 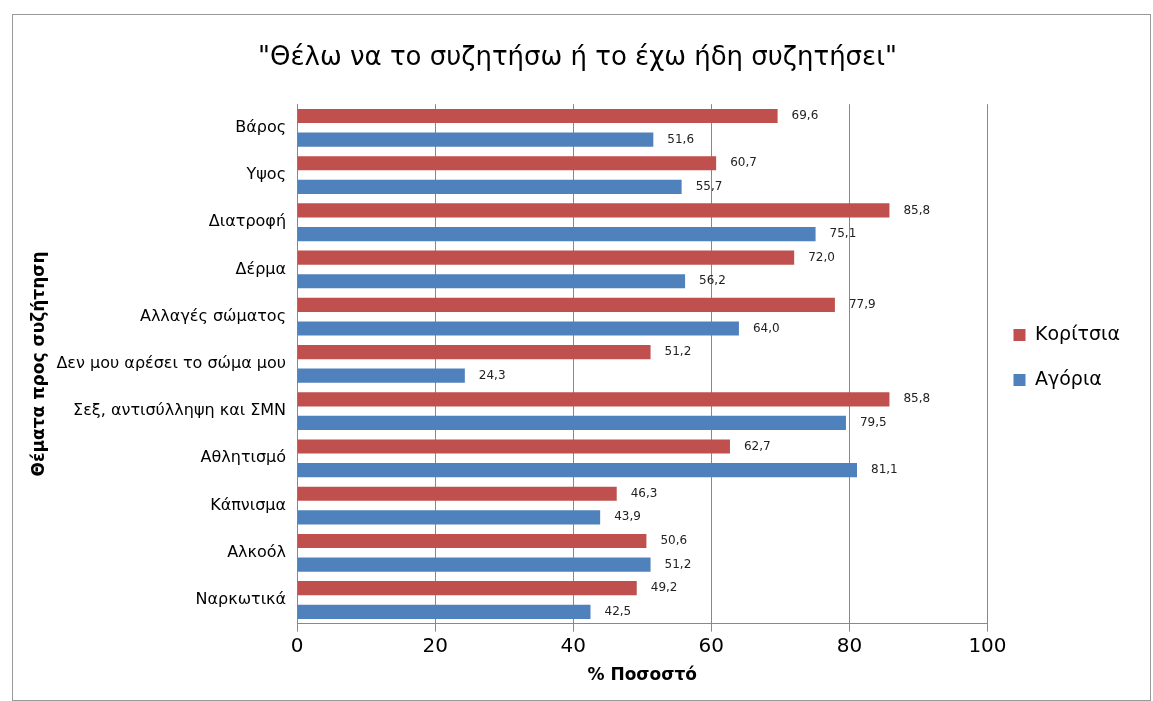 What do you see at coordinates (664, 587) in the screenshot?
I see `data-label: 49,2` at bounding box center [664, 587].